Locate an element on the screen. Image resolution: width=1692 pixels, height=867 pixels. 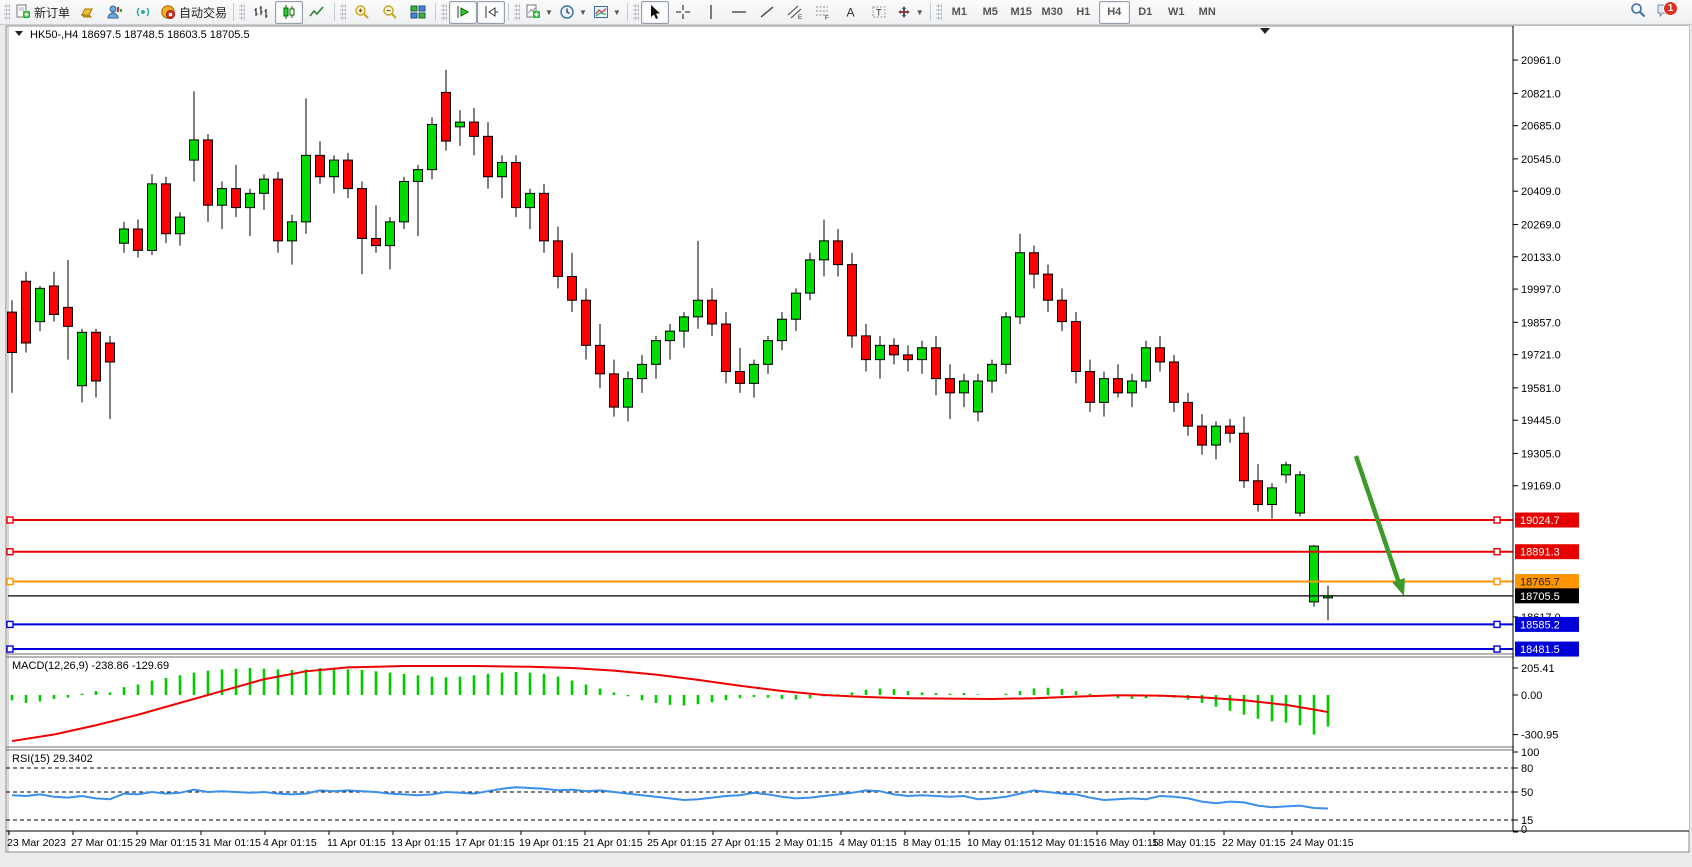
rsi-pane: RSI(15) 29.3402 is located at coordinates (759, 787).